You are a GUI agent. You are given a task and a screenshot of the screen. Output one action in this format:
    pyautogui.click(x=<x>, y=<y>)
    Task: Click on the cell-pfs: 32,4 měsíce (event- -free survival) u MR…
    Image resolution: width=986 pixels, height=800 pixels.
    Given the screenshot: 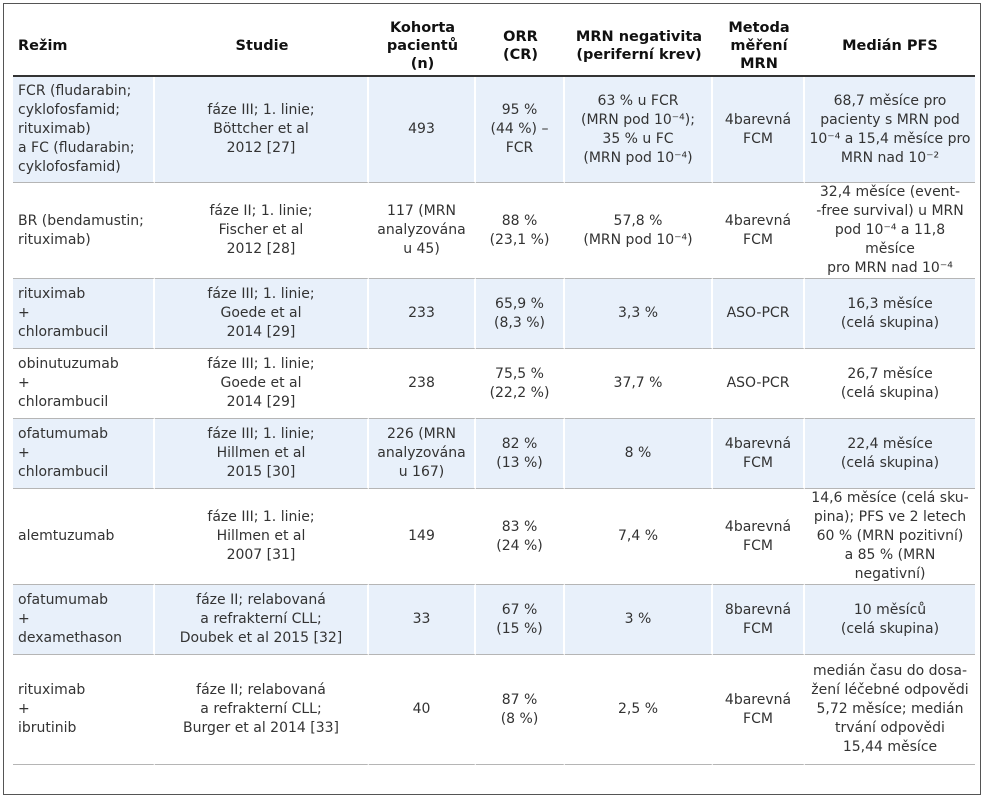 What is the action you would take?
    pyautogui.click(x=890, y=231)
    